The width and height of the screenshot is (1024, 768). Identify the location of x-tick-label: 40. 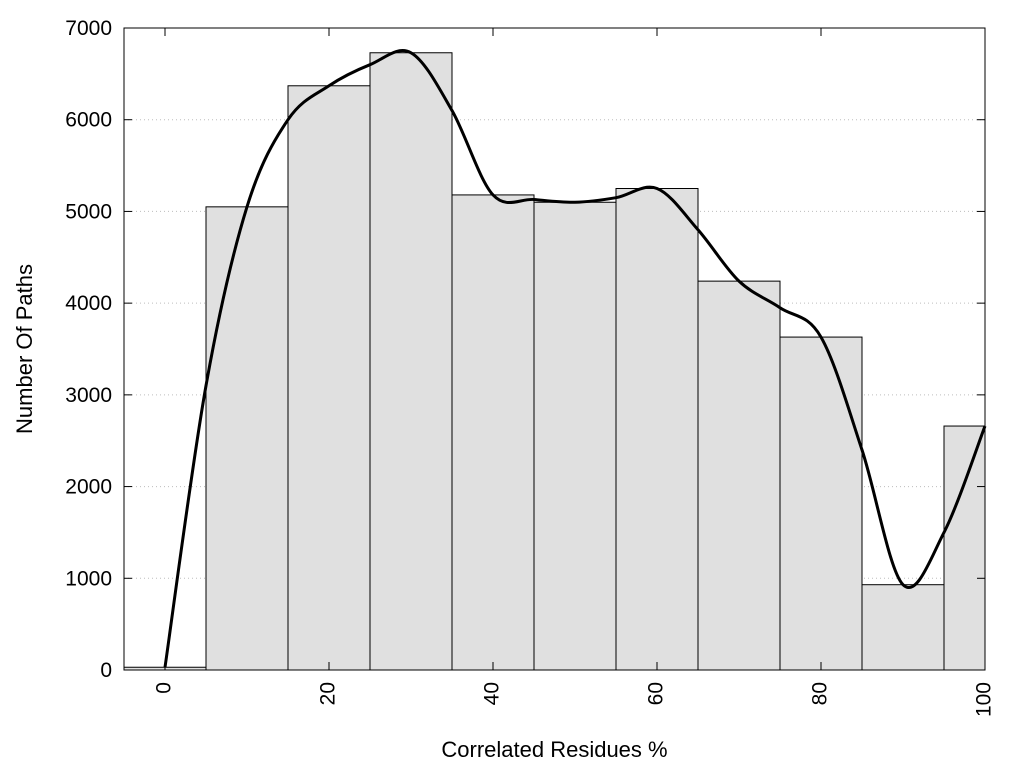
(492, 693).